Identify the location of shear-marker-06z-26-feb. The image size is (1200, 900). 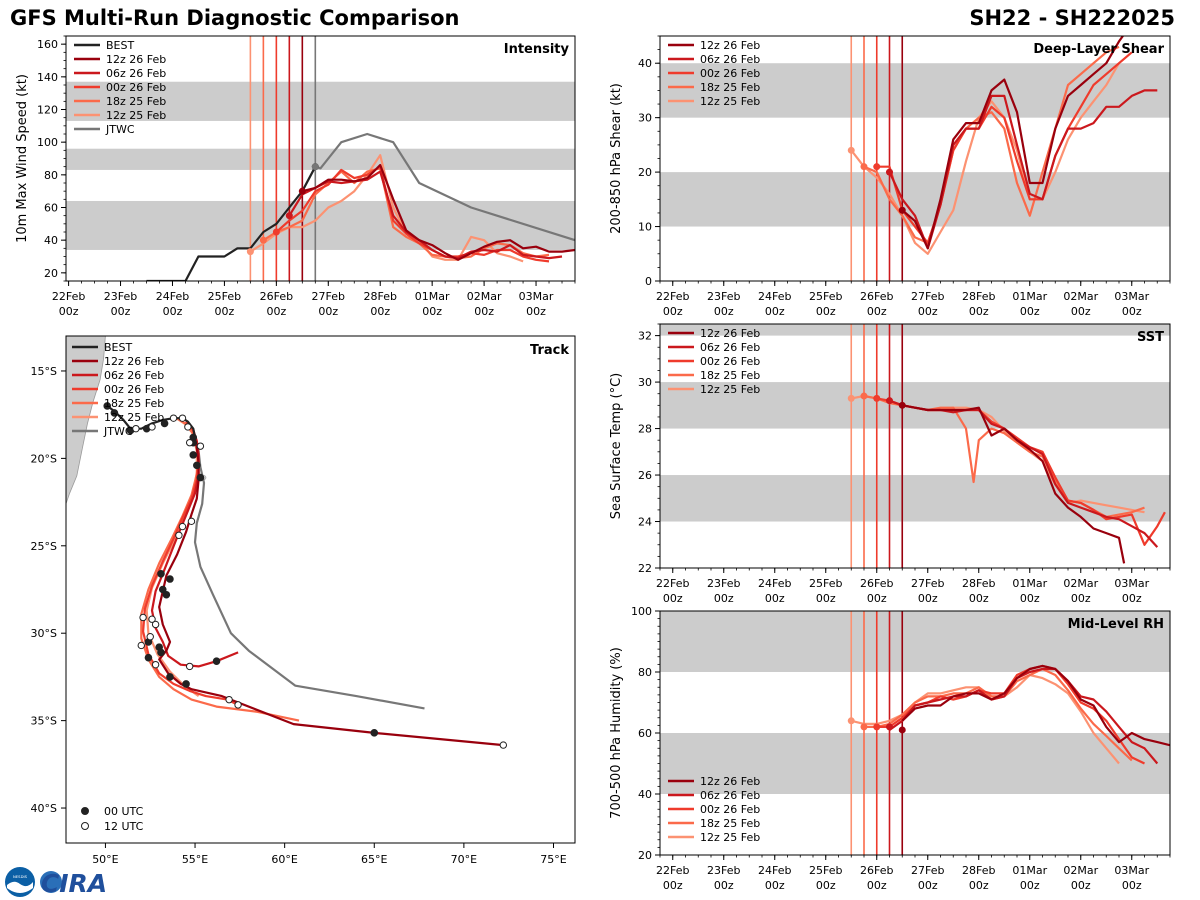
(889, 172).